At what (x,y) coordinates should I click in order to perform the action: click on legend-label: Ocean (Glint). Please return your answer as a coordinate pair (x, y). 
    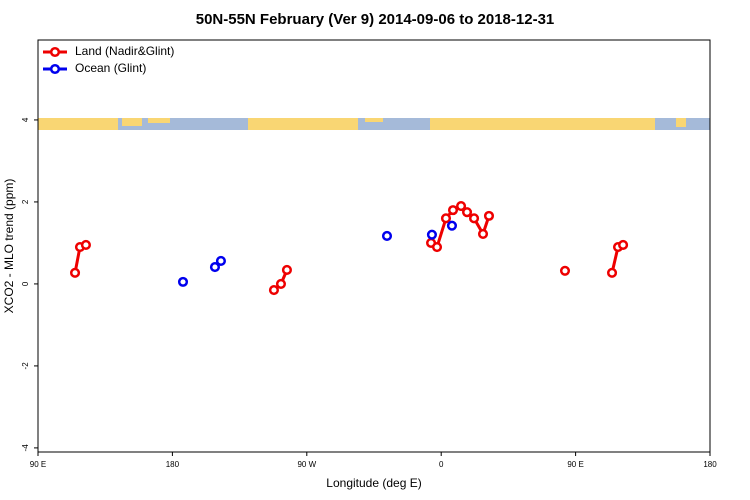
    Looking at the image, I should click on (110, 68).